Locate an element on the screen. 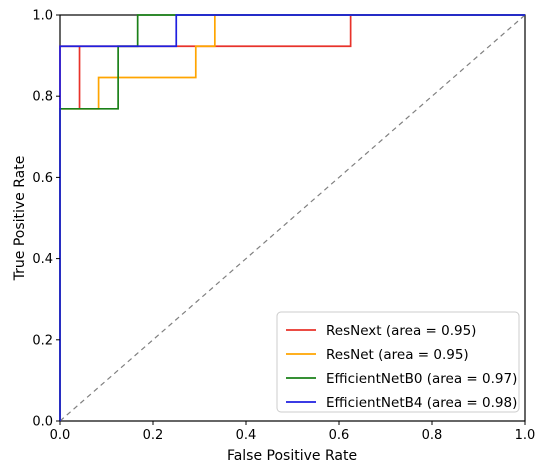 The height and width of the screenshot is (470, 550). legend-box is located at coordinates (398, 362).